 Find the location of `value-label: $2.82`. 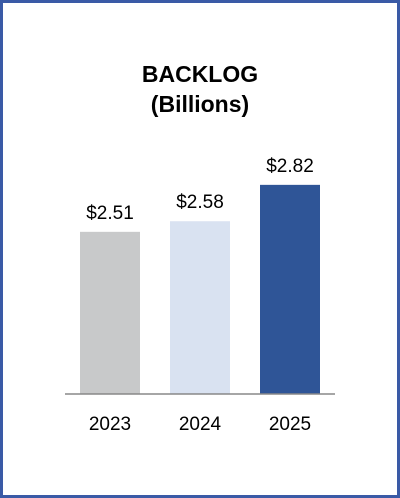

value-label: $2.82 is located at coordinates (290, 166).